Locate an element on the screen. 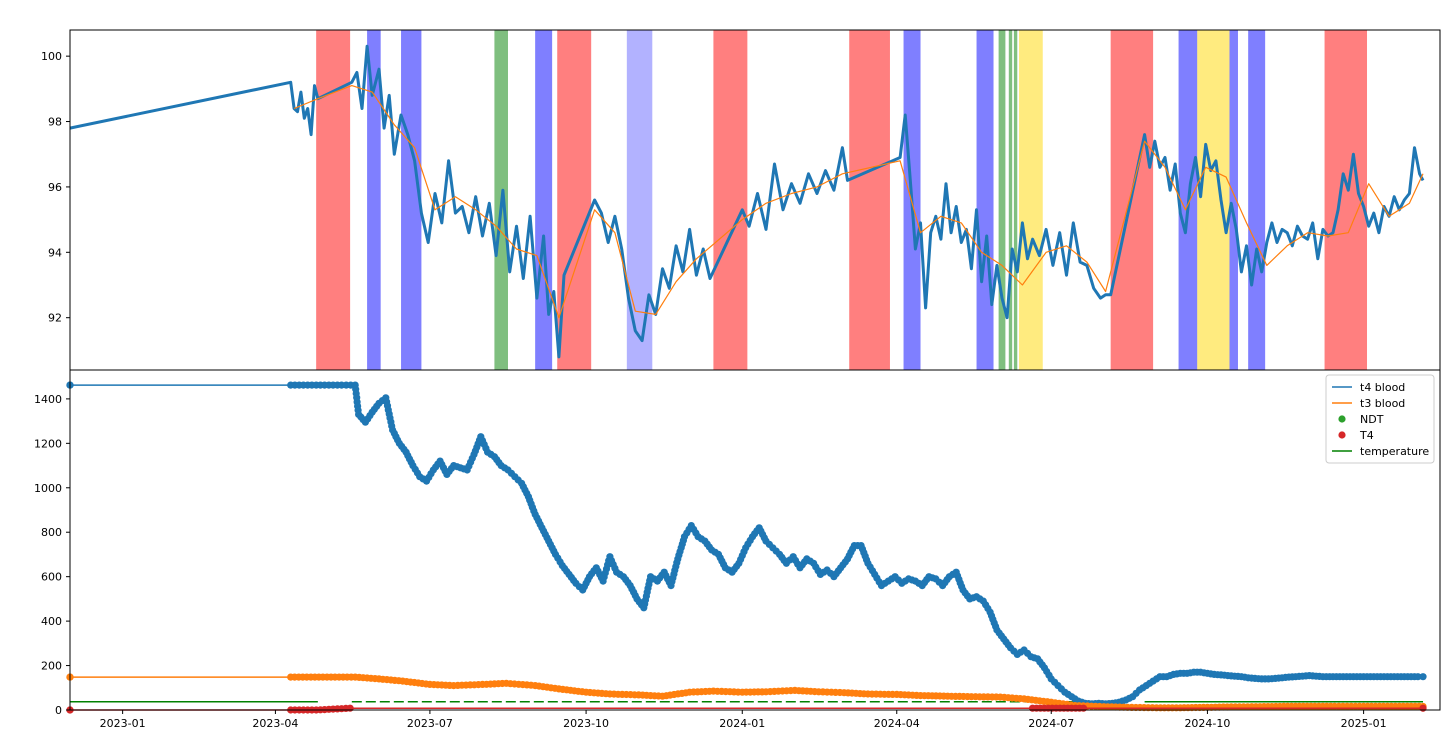  x-tick-label: 2023-10 is located at coordinates (586, 723).